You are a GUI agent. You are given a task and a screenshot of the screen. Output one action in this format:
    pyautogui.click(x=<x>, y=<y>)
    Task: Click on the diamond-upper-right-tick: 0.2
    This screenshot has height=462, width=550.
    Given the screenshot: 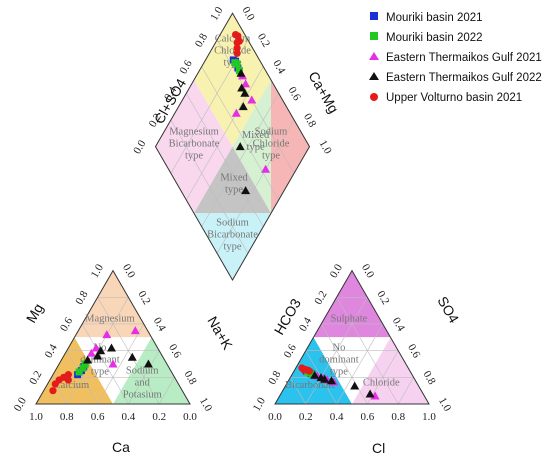 What is the action you would take?
    pyautogui.click(x=263, y=40)
    